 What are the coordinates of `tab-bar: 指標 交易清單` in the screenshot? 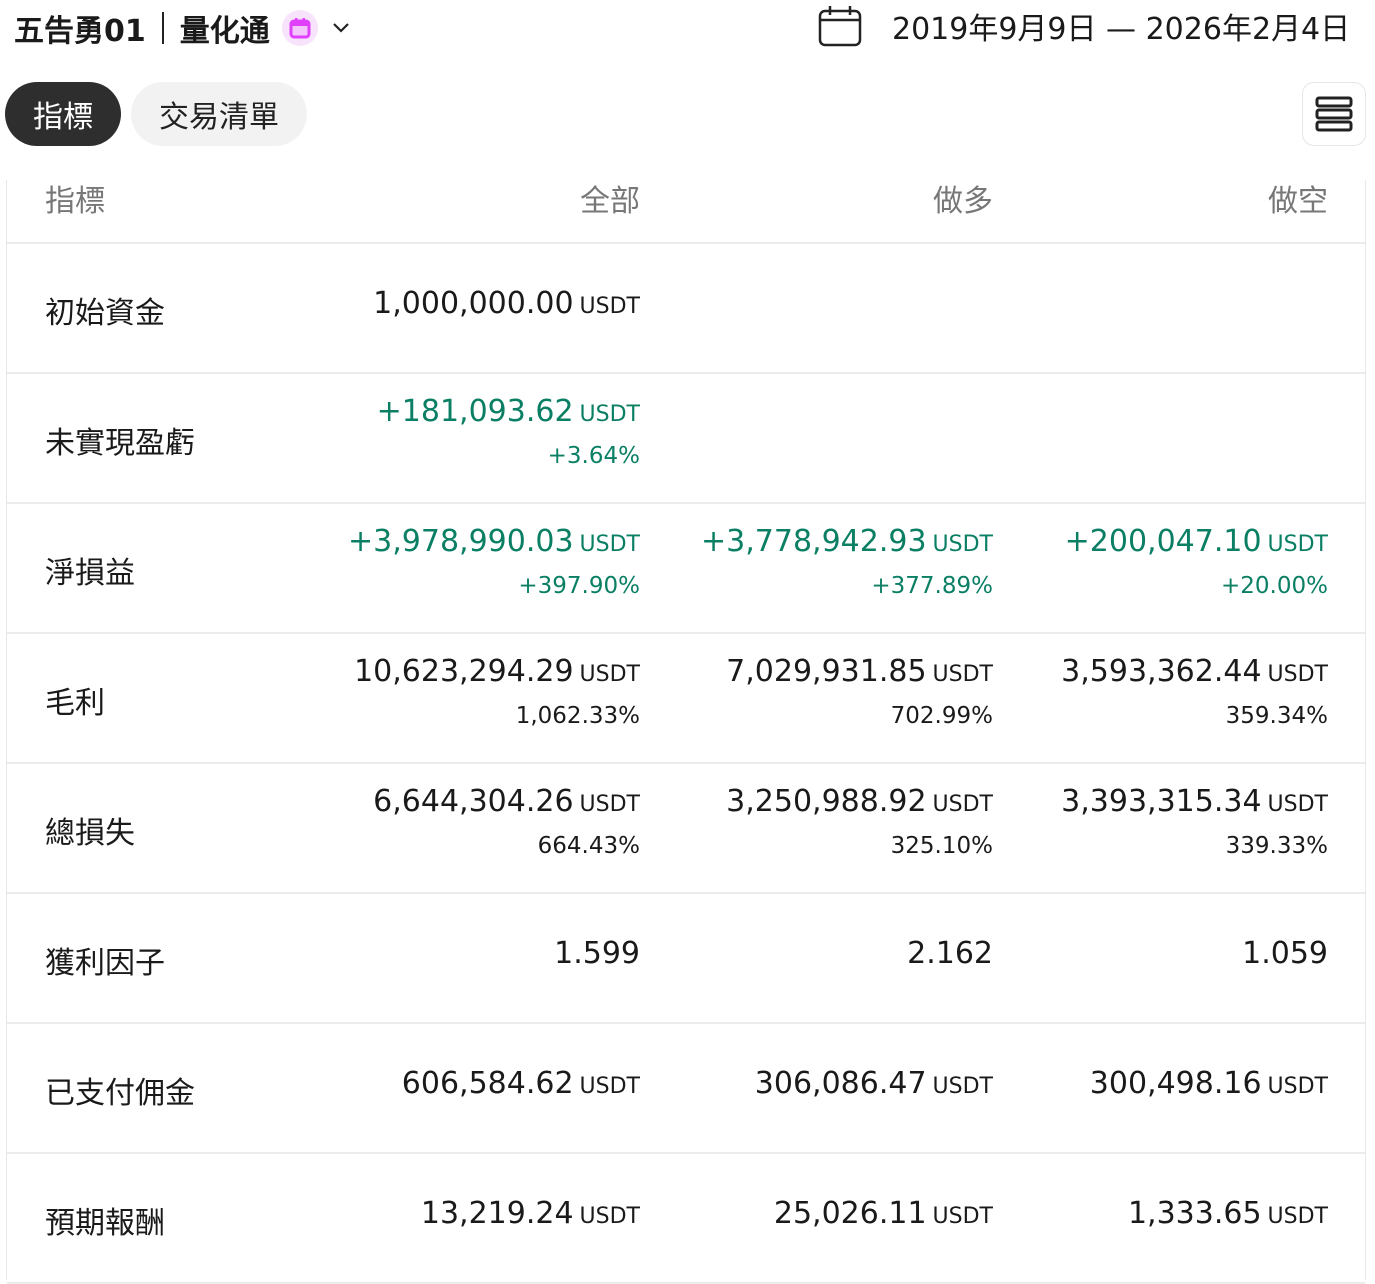 It's located at (156, 114).